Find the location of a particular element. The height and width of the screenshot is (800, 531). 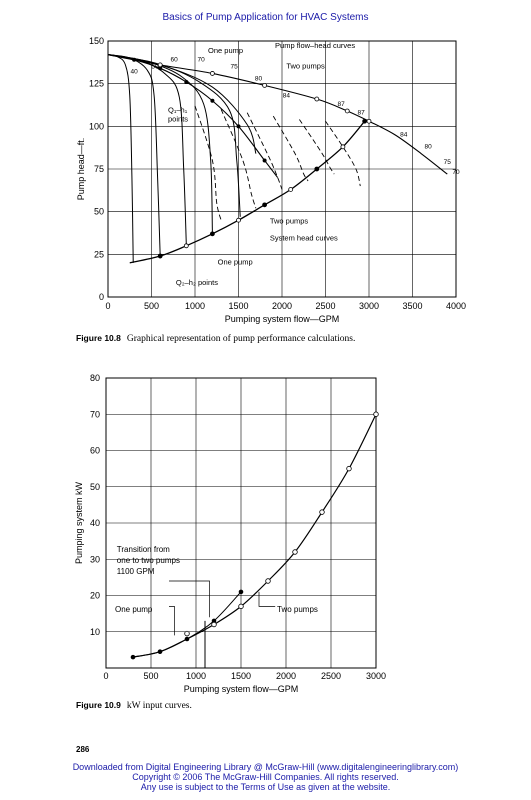

annotation-two-pumps: Two pumps is located at coordinates (297, 609).